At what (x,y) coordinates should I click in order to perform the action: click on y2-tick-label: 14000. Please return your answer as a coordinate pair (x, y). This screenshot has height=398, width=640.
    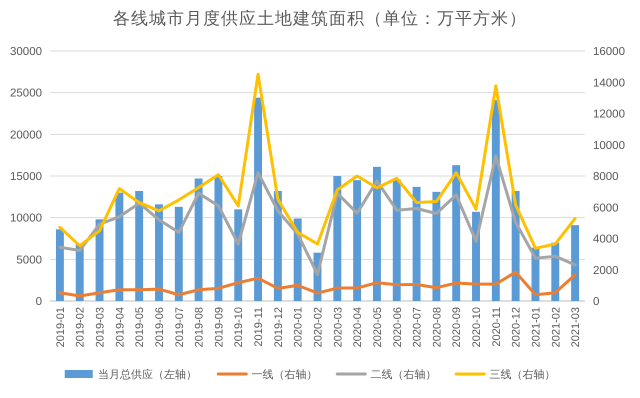
    Looking at the image, I should click on (609, 83).